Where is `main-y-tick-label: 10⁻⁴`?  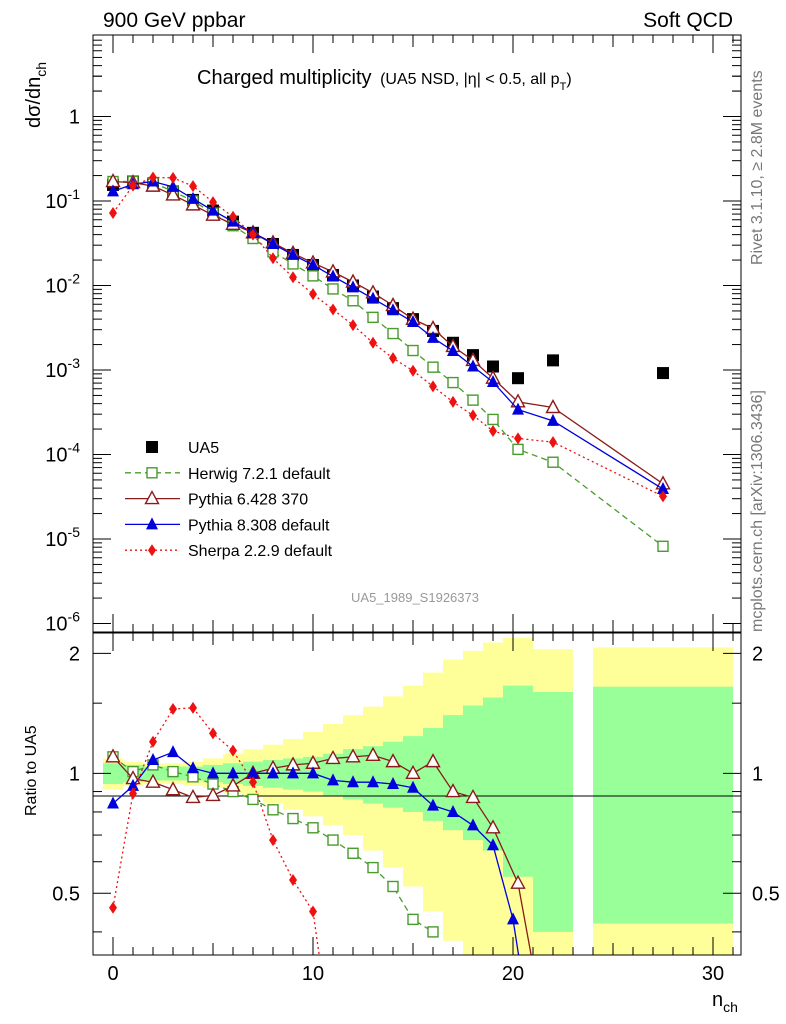 main-y-tick-label: 10⁻⁴ is located at coordinates (62, 453).